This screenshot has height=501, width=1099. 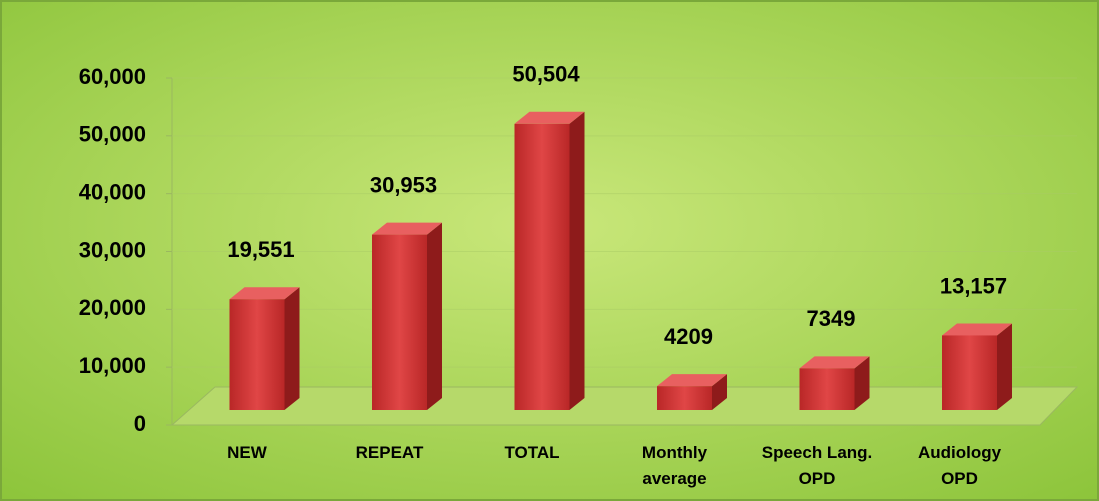 I want to click on y-tick-label: 0, so click(x=140, y=423).